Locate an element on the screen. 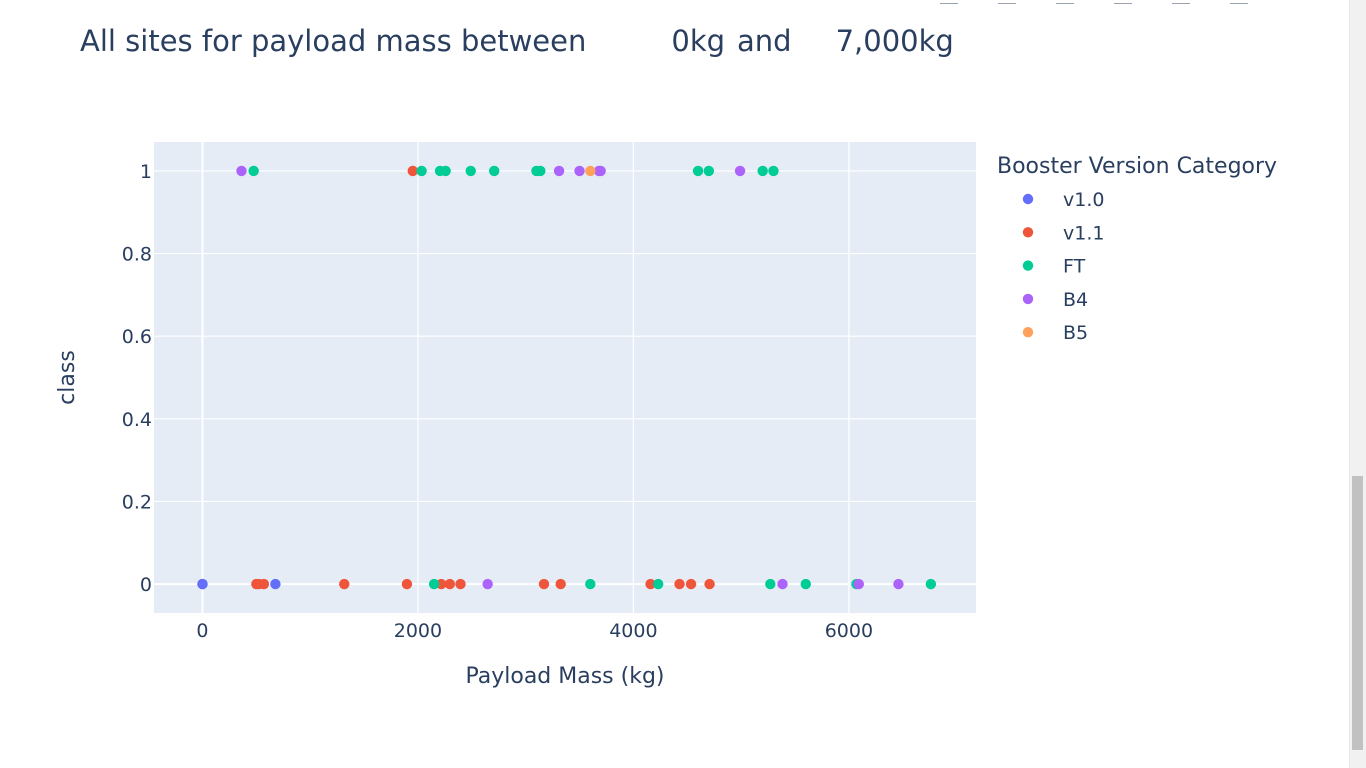 The height and width of the screenshot is (768, 1366). title-joiner: and is located at coordinates (764, 41).